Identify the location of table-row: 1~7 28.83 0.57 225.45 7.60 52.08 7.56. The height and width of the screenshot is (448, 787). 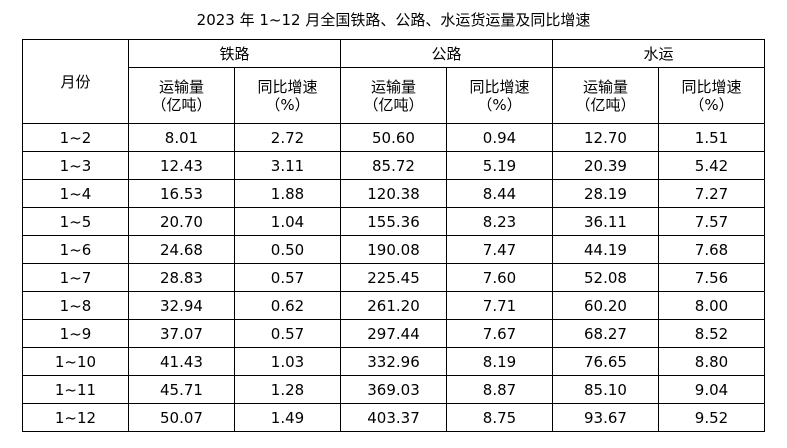
(393, 277).